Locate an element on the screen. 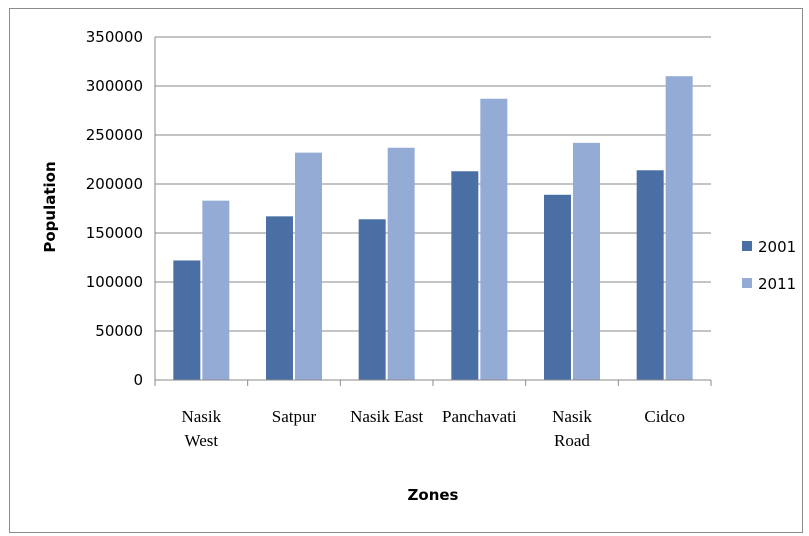 The height and width of the screenshot is (536, 809). y-tick-label: 100000 is located at coordinates (114, 282).